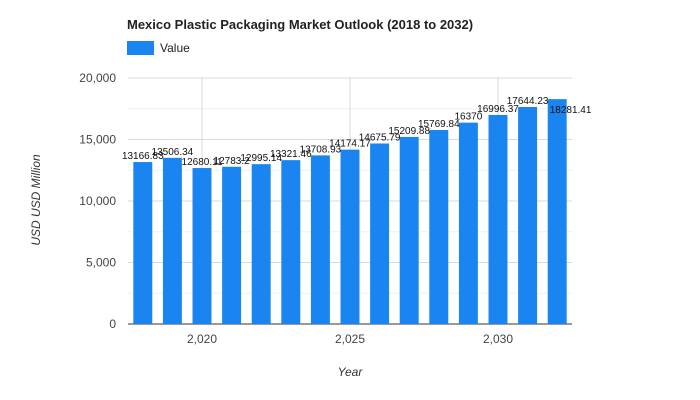 The width and height of the screenshot is (700, 400). What do you see at coordinates (439, 124) in the screenshot?
I see `data-label: 15769.84` at bounding box center [439, 124].